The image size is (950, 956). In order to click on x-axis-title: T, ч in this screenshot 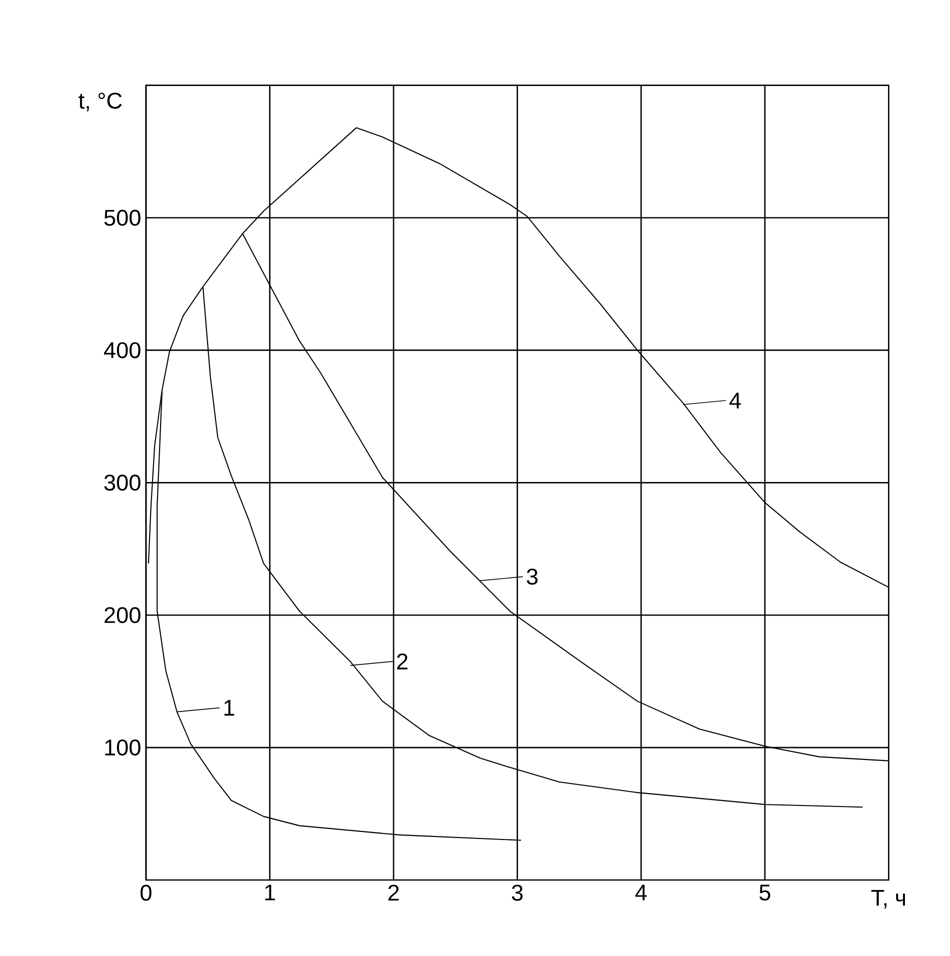, I will do `click(888, 899)`.